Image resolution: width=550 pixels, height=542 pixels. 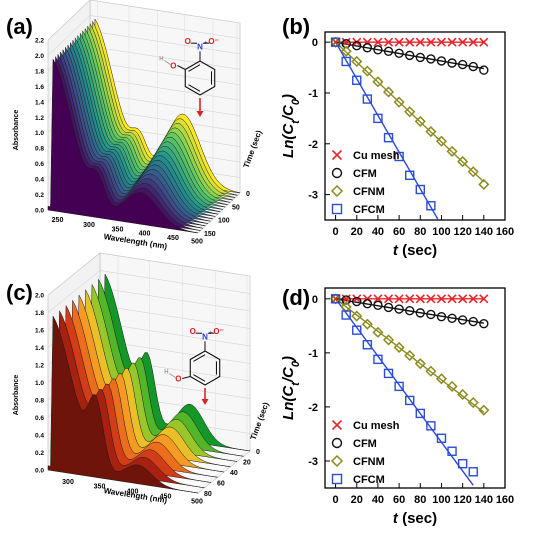 I want to click on x-tick-label: 450, so click(x=173, y=238).